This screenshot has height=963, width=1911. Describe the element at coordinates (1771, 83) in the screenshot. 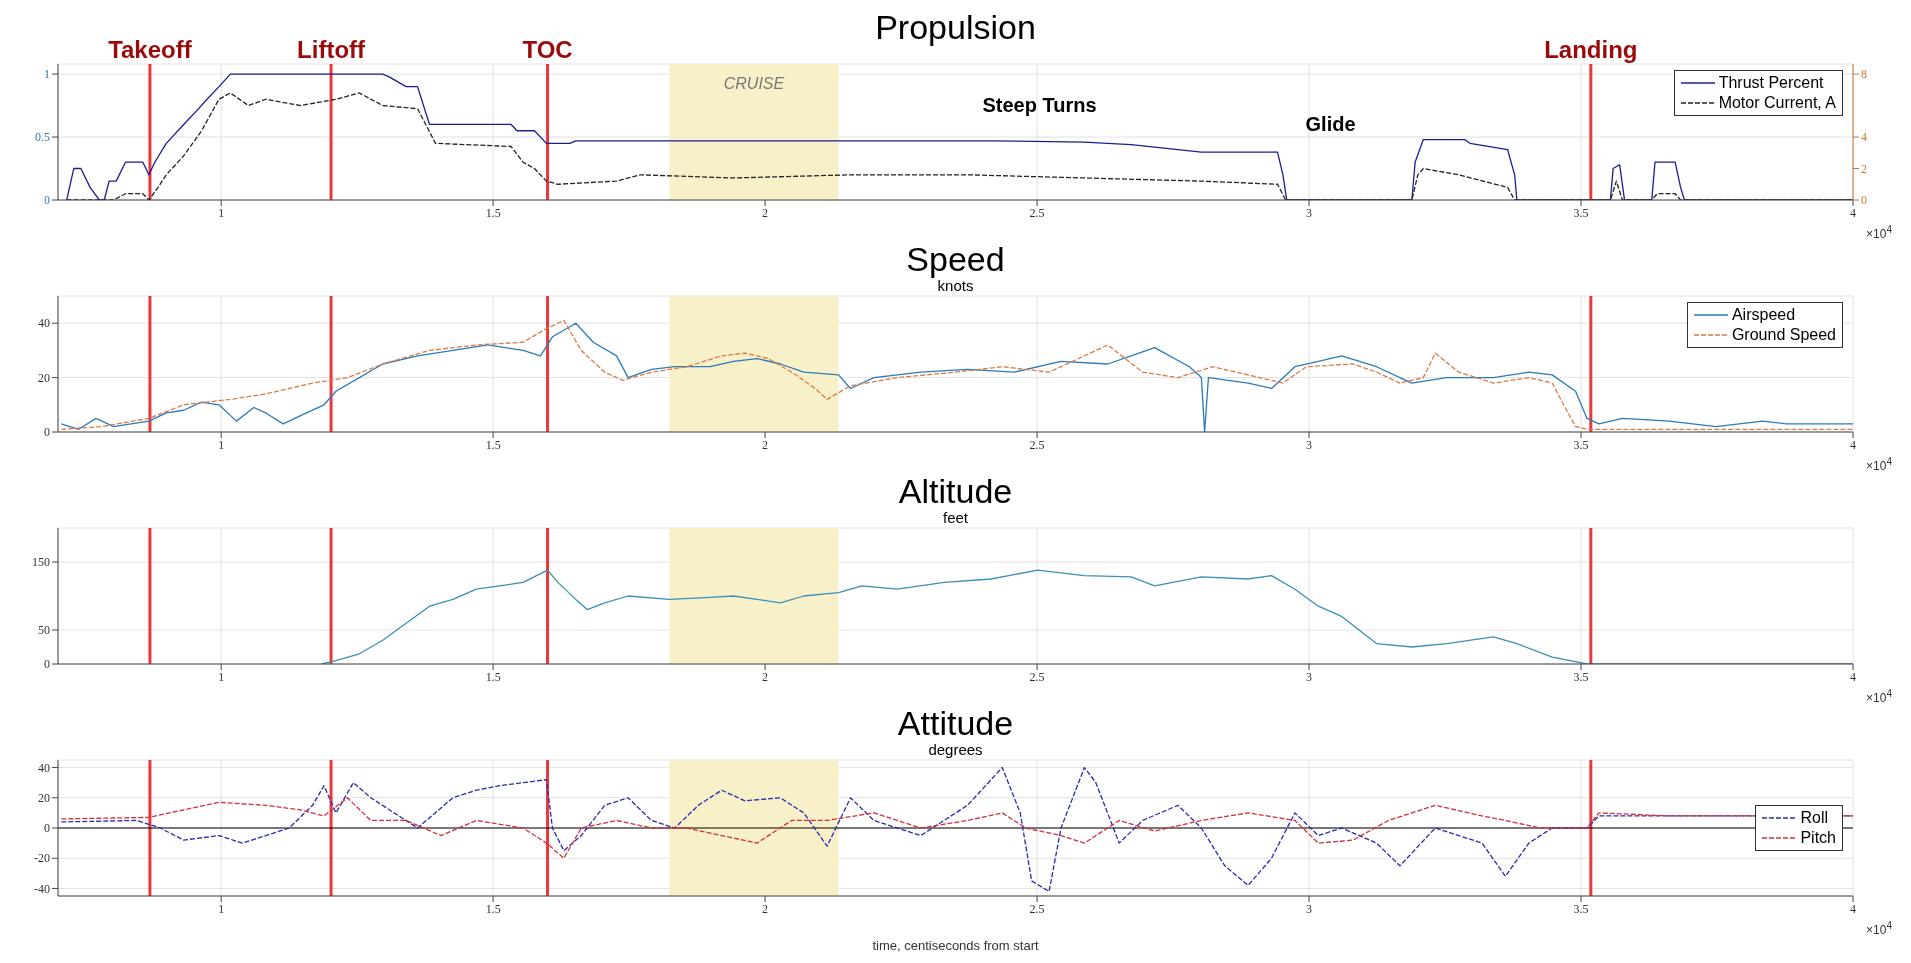

I see `legend-label: Thrust Percent` at that location.